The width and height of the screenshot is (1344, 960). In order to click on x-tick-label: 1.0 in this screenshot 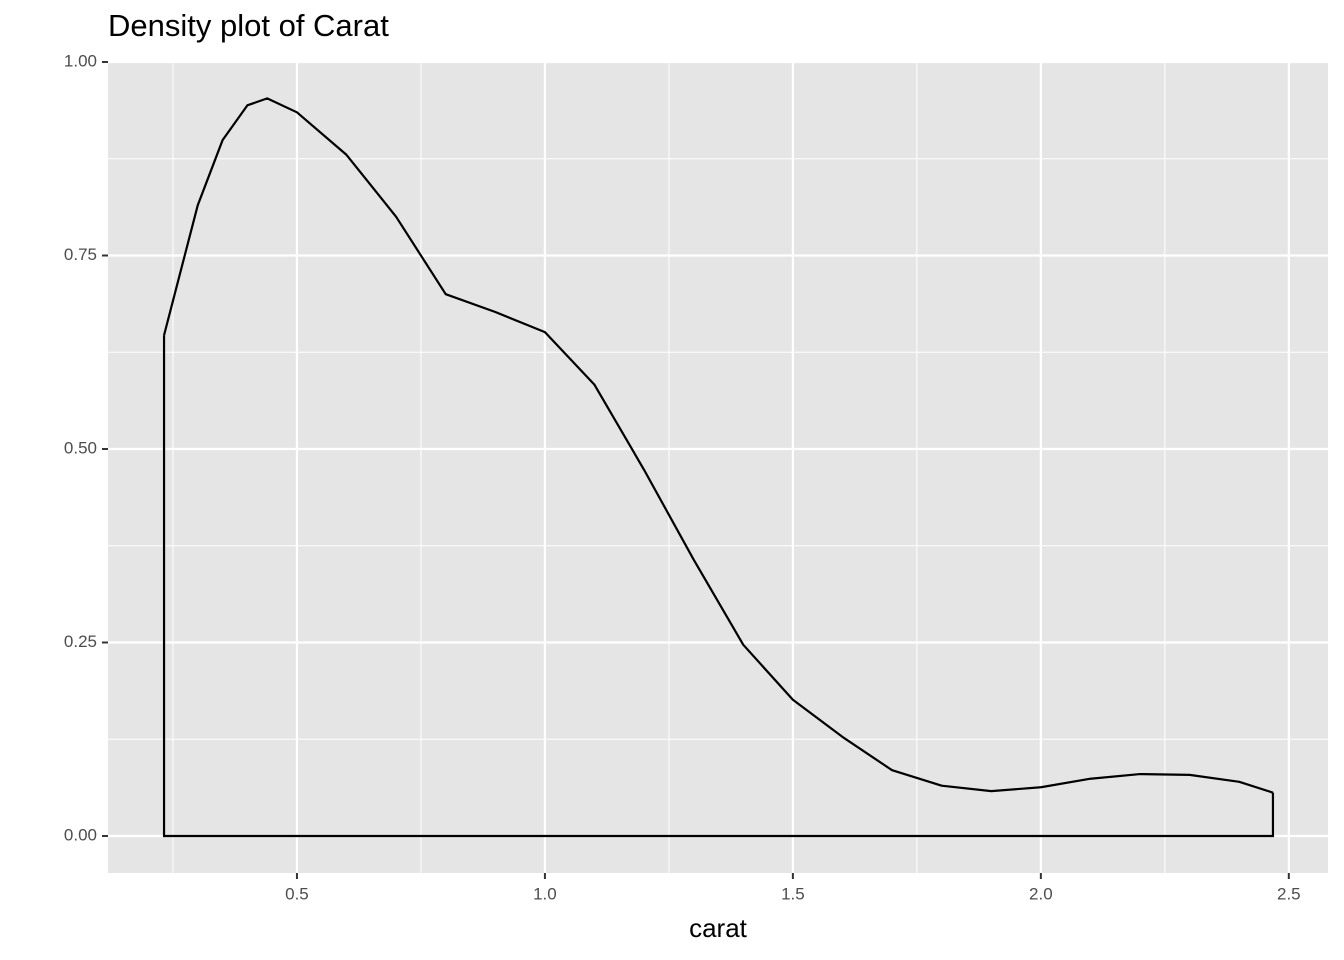, I will do `click(545, 893)`.